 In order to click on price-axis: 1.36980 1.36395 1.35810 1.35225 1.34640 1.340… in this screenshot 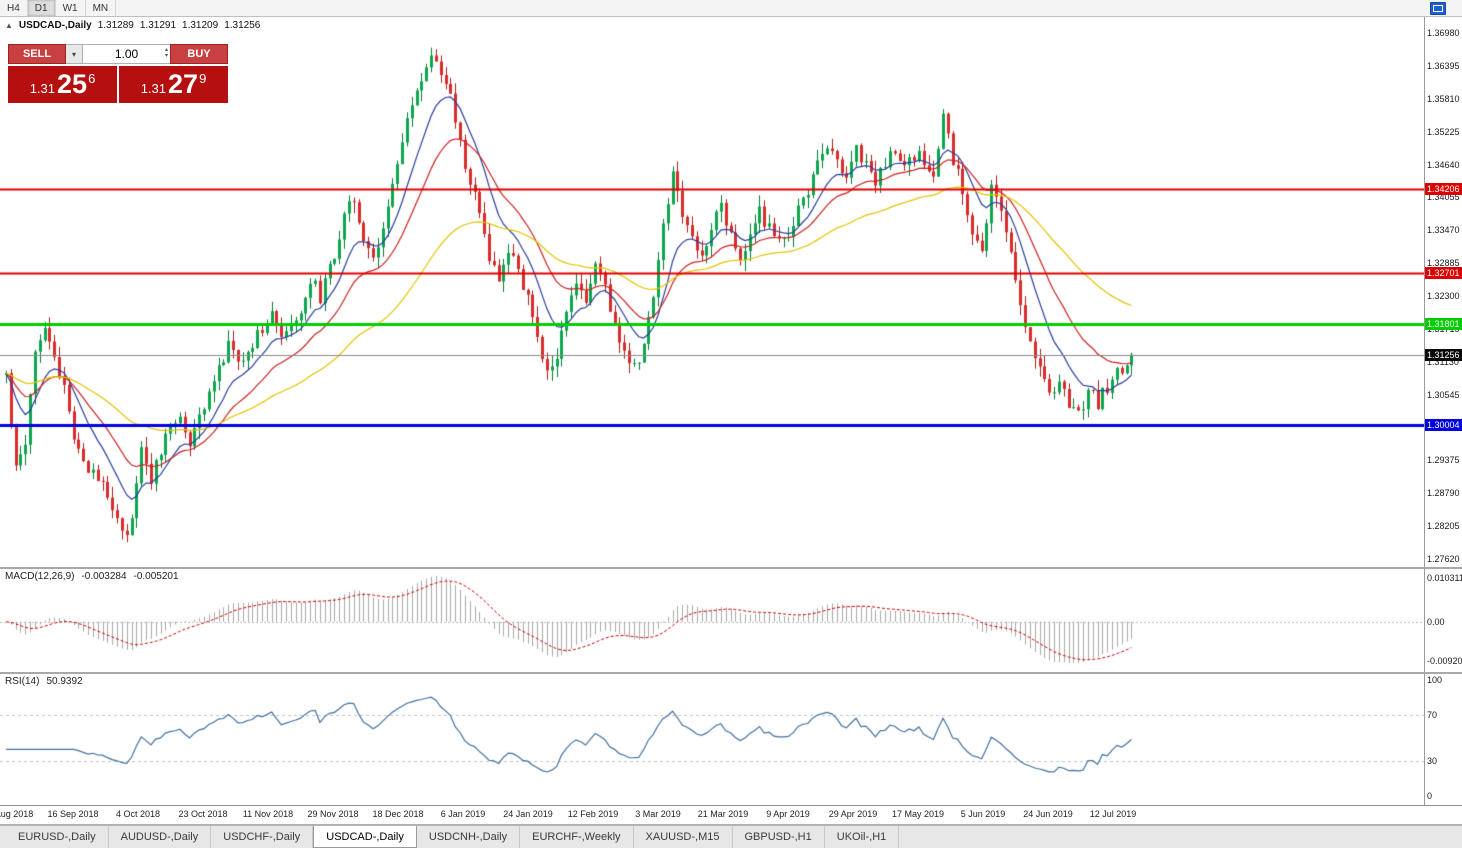, I will do `click(1443, 292)`.